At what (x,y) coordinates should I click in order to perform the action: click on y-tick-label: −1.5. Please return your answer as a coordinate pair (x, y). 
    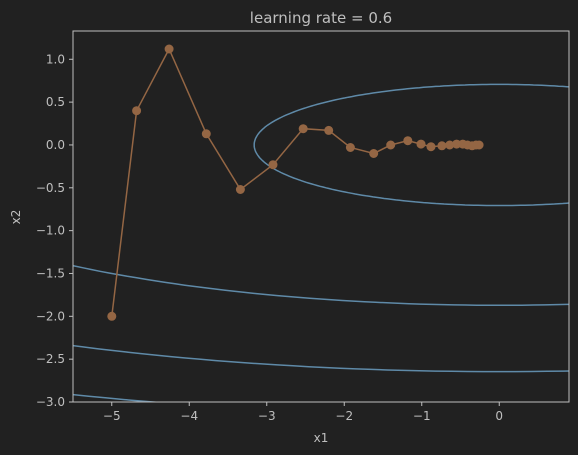
    Looking at the image, I should click on (50, 273).